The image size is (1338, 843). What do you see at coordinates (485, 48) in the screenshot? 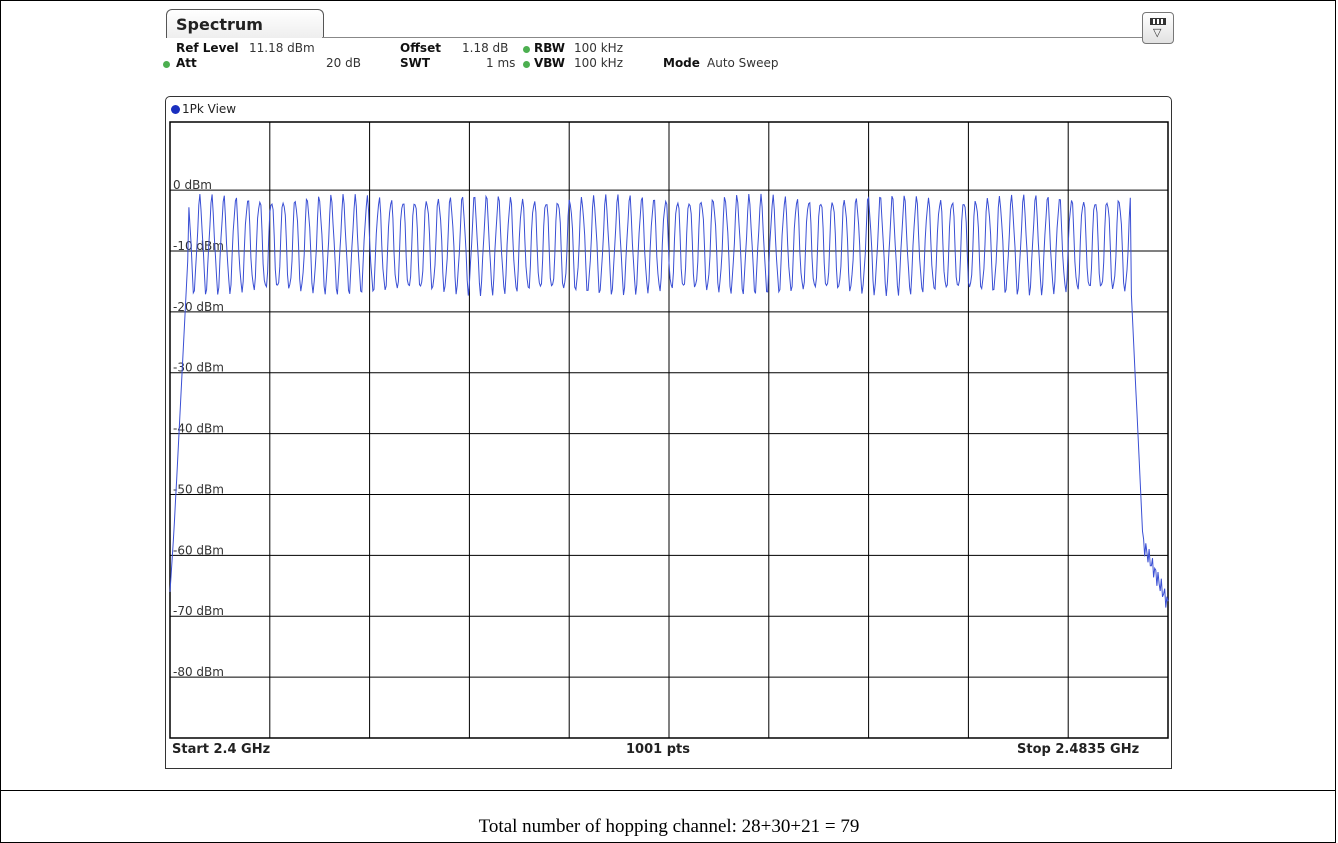
I see `offset-value: 1.18 dB` at bounding box center [485, 48].